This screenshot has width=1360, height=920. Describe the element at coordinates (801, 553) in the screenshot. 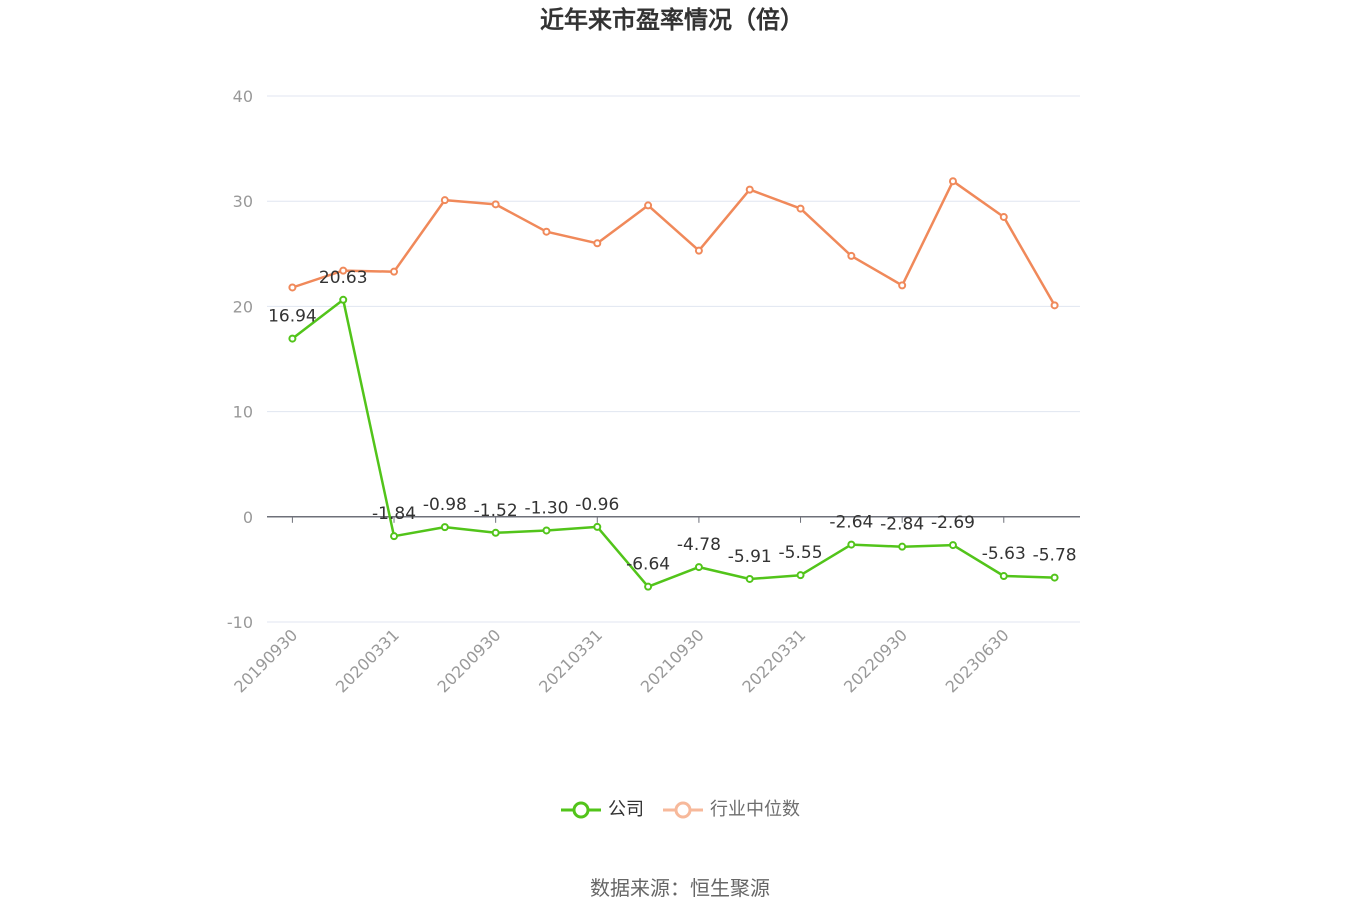

I see `series-1-data-label: -5.55` at that location.